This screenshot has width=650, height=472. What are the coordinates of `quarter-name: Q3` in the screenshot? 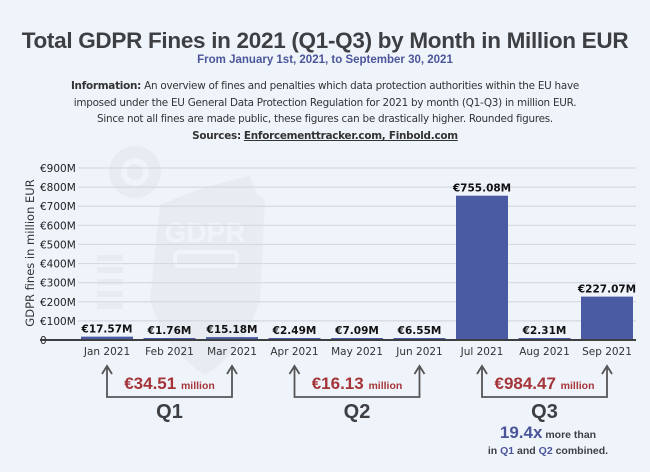 It's located at (544, 412).